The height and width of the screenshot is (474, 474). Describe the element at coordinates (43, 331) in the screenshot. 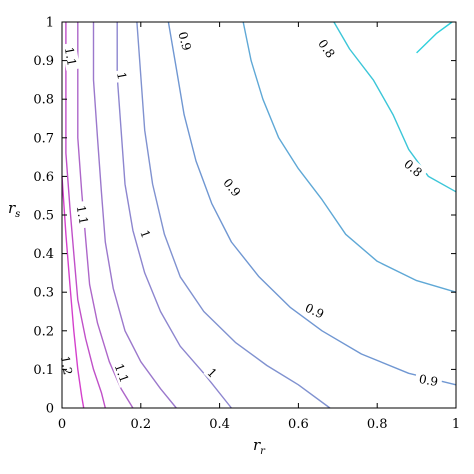

I see `y-tick-label: 0.2` at that location.